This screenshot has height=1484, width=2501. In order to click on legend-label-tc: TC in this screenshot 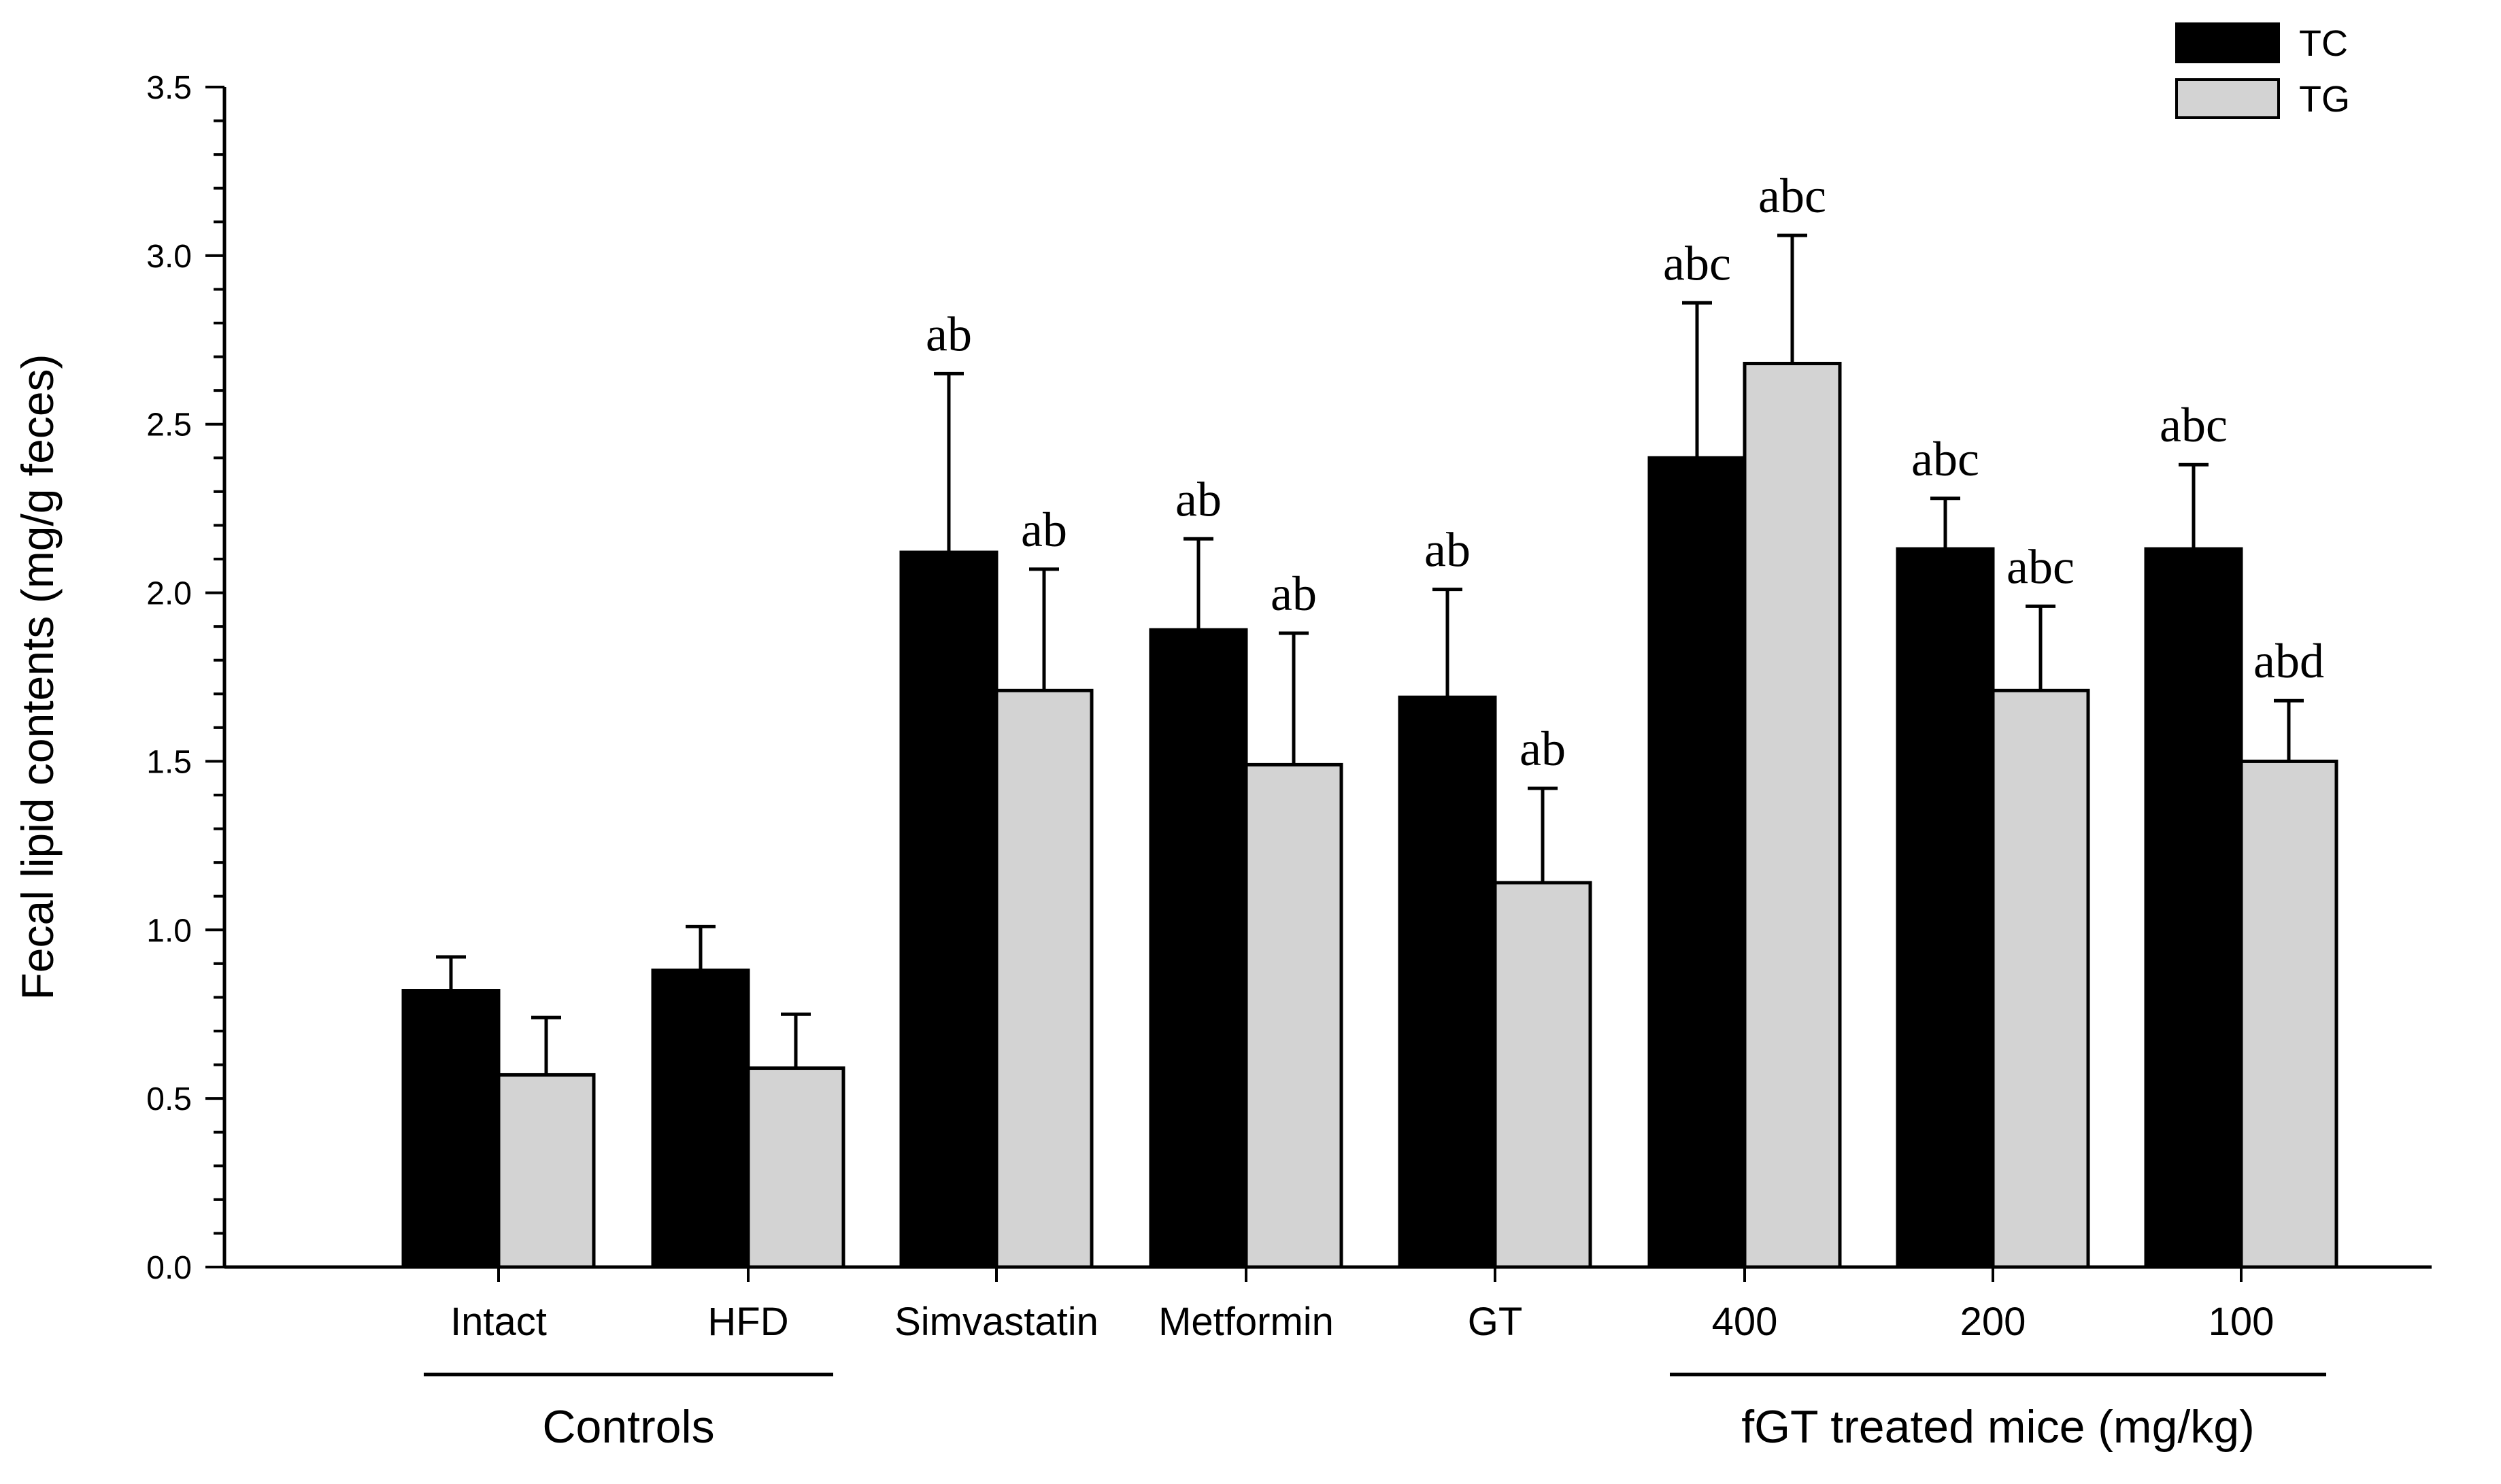, I will do `click(2323, 43)`.